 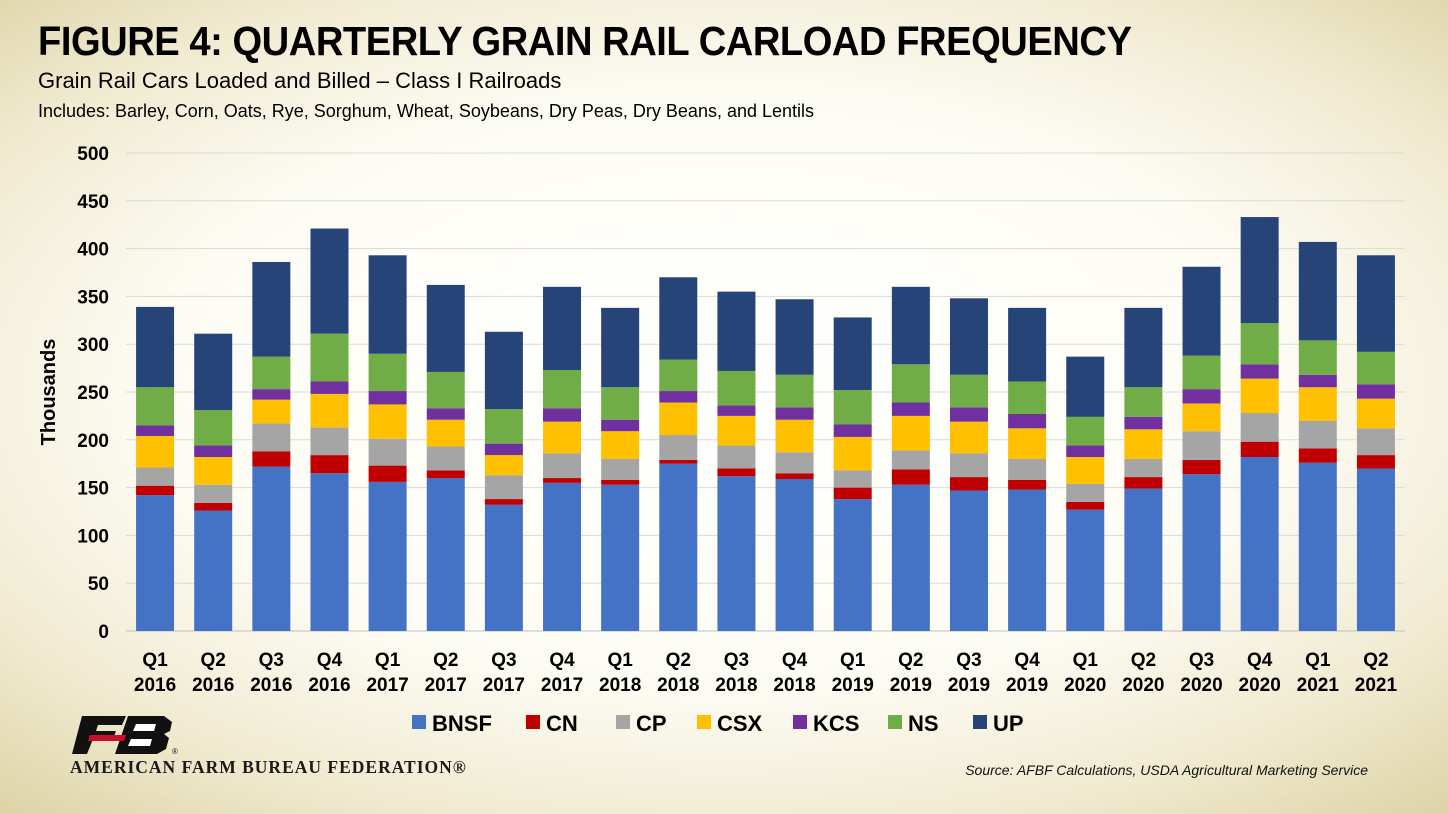 I want to click on legend-label-cn: CN, so click(x=562, y=723).